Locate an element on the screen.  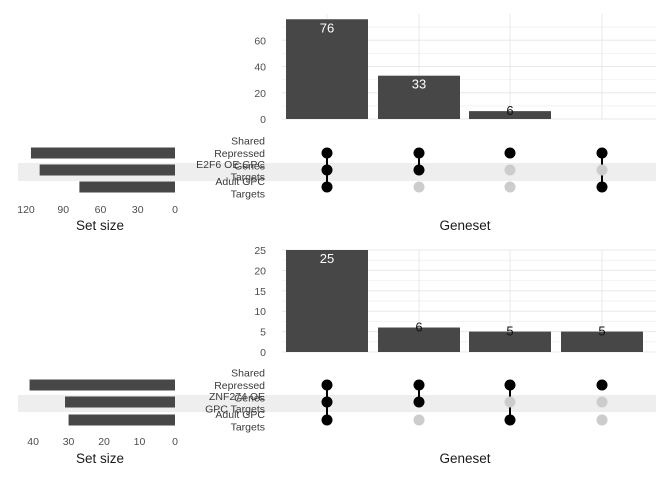
bar-y-tick-label: 10 is located at coordinates (260, 312).